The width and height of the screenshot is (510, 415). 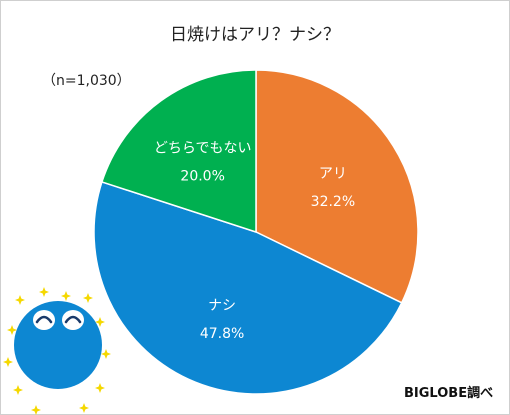 I want to click on mascot-eyelid-right, so click(x=73, y=319).